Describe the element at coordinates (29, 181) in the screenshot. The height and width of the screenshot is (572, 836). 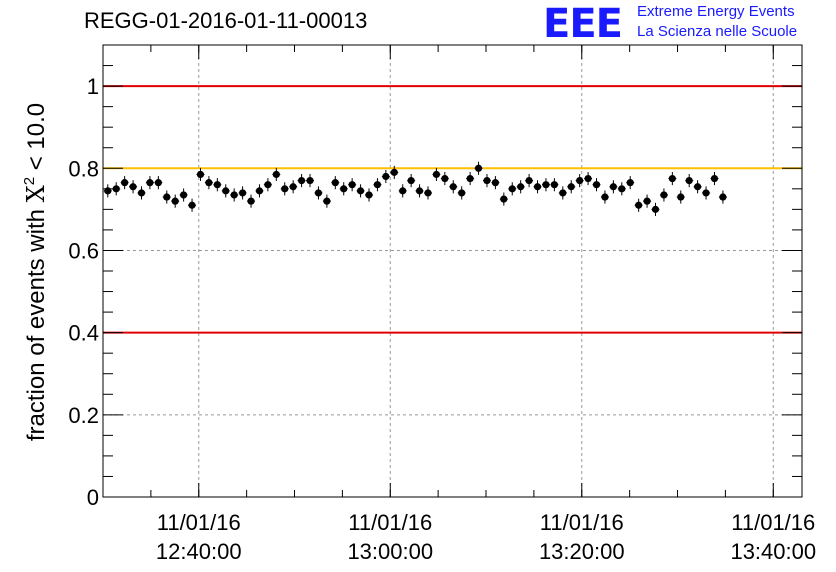
I see `y-axis-label-superscript: 2` at that location.